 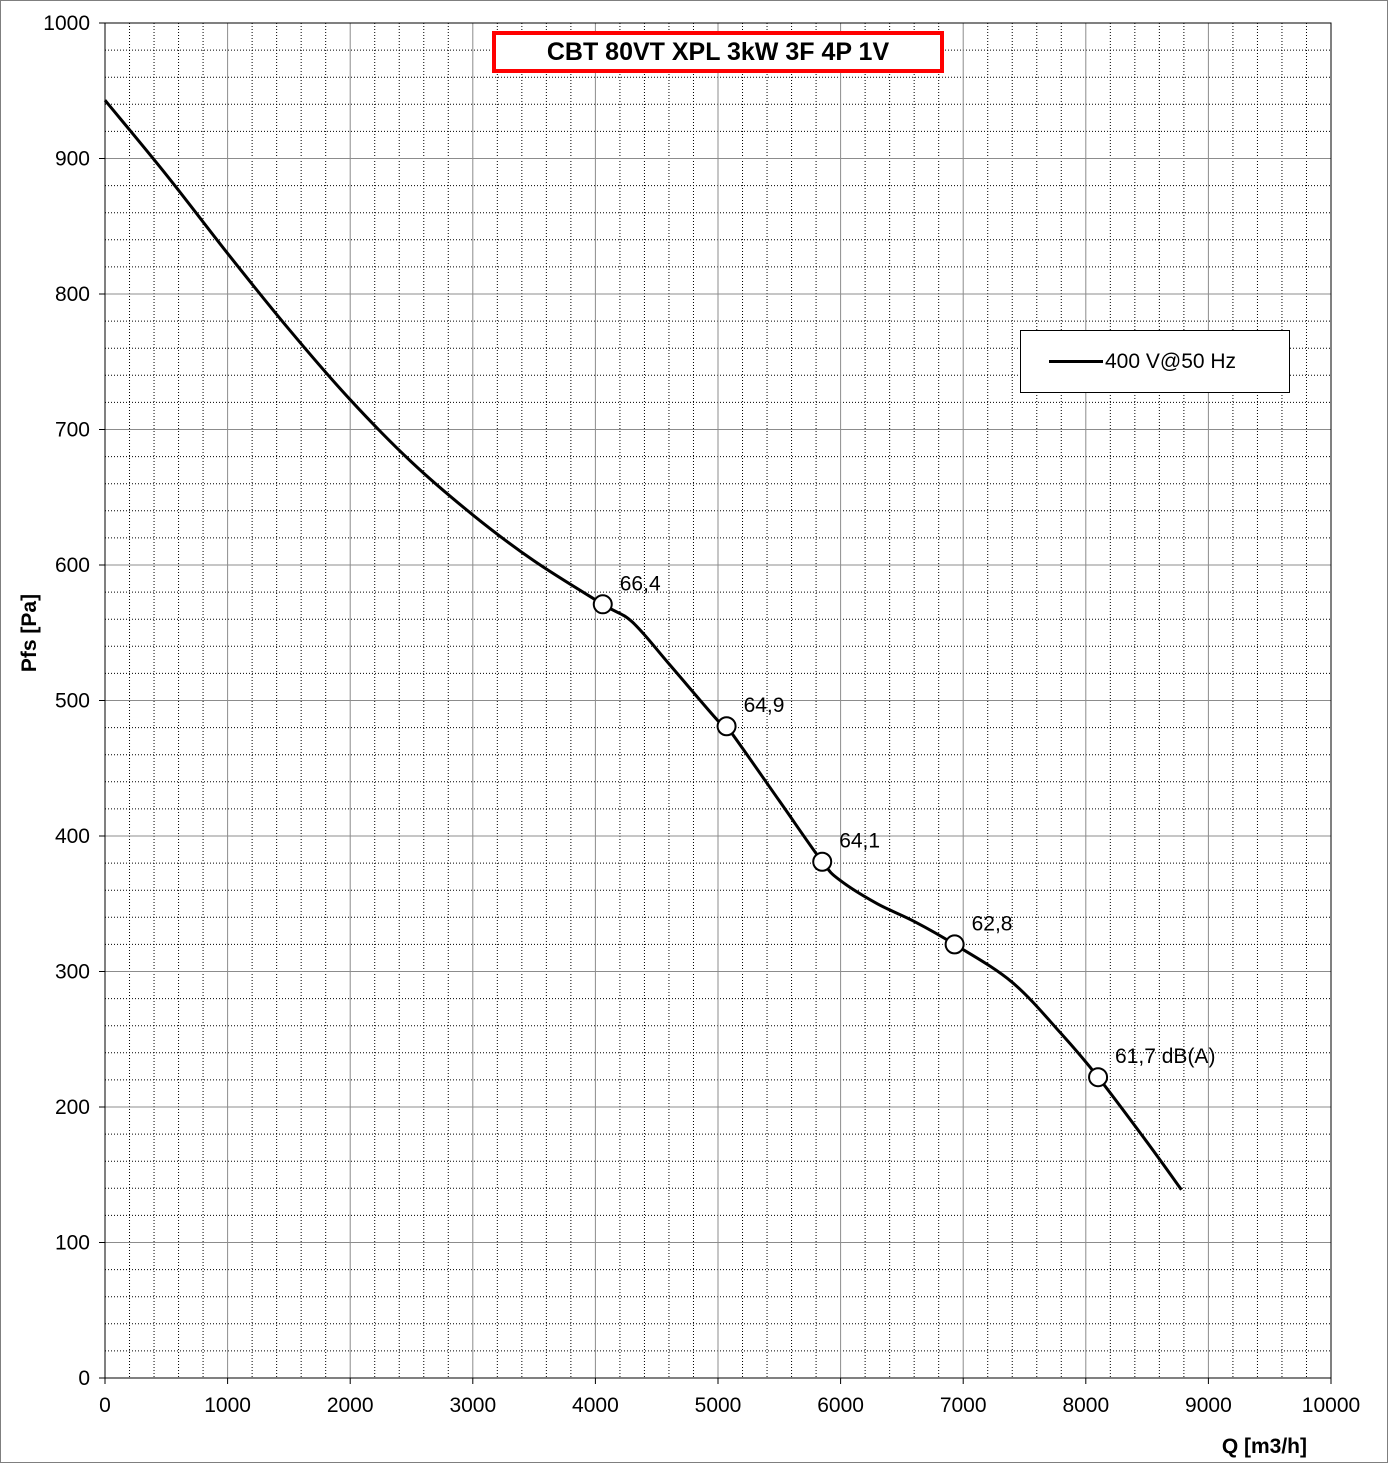 I want to click on y-tick-label: 500, so click(x=72, y=701).